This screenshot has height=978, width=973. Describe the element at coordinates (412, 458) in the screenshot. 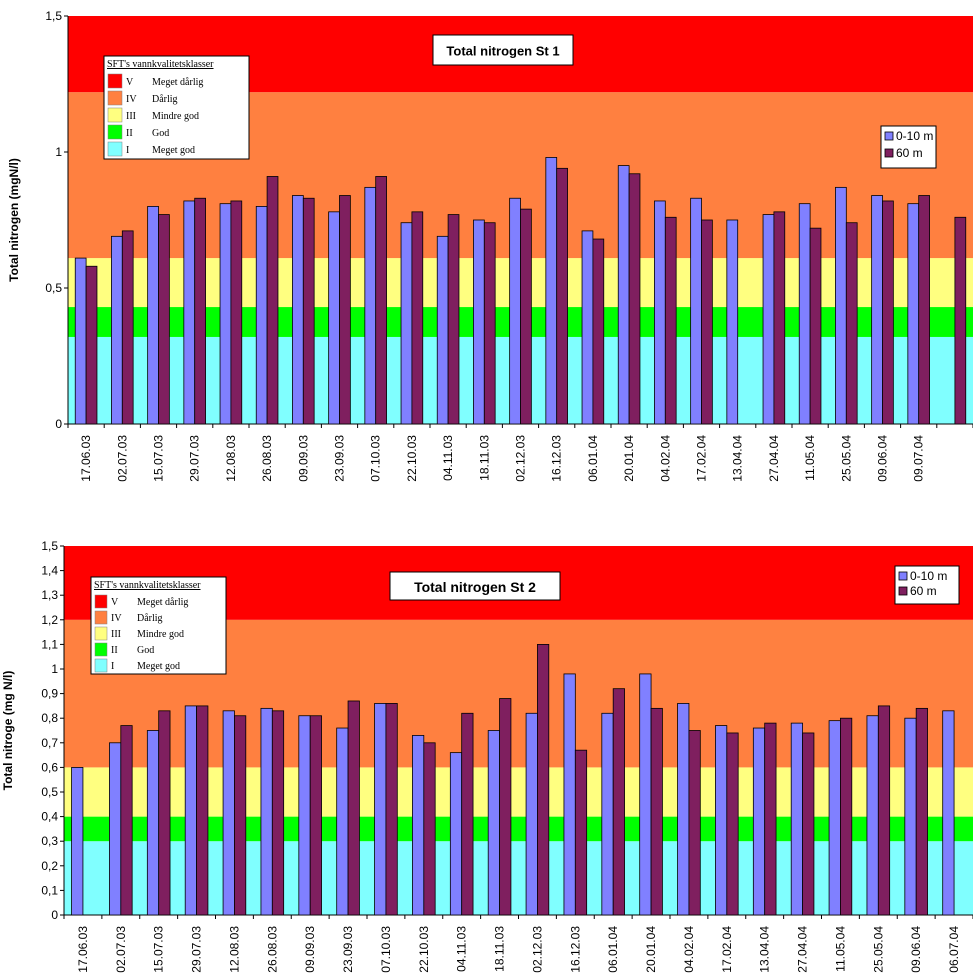

I see `x-tick-label: 22.10.03` at that location.